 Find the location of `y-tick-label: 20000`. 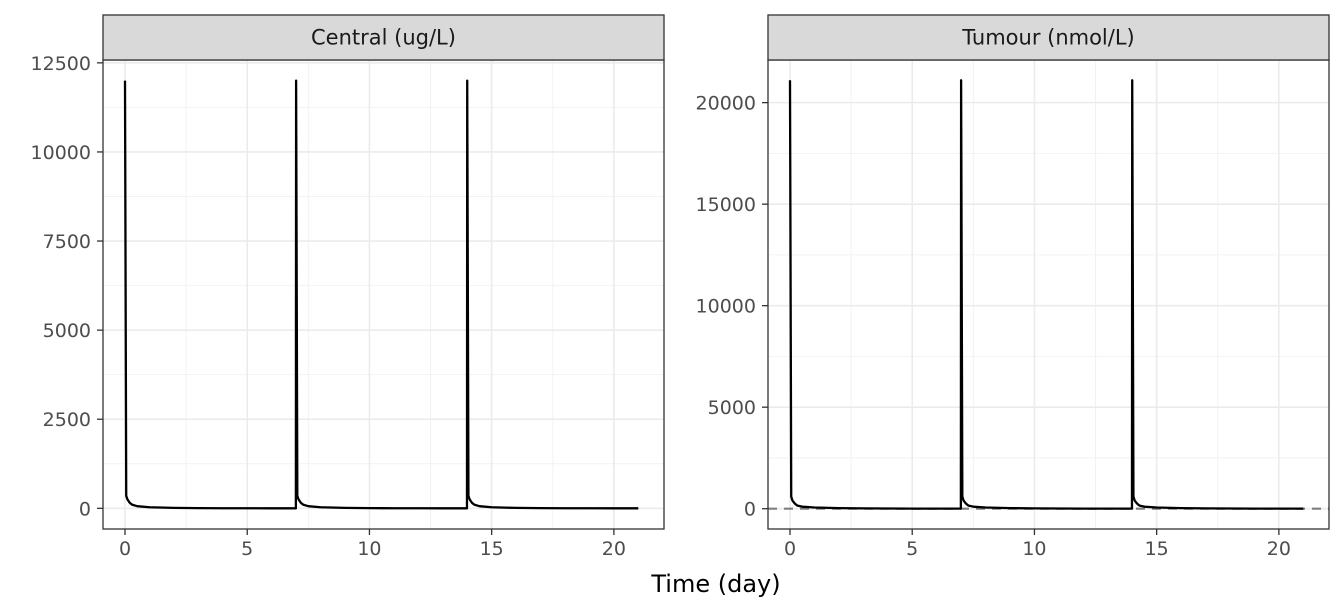

y-tick-label: 20000 is located at coordinates (726, 104).